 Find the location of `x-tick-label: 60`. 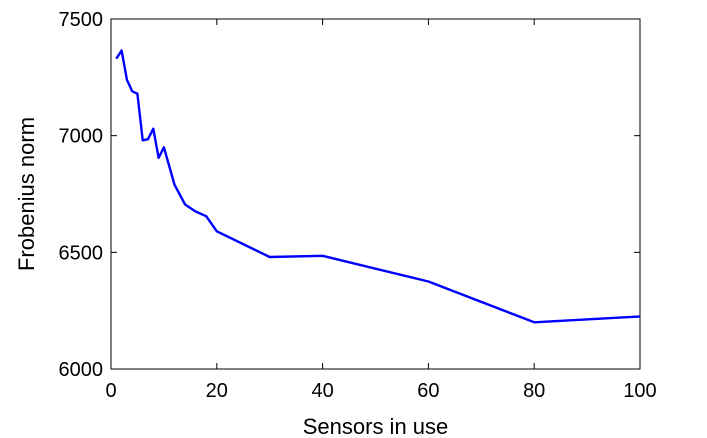

x-tick-label: 60 is located at coordinates (428, 391).